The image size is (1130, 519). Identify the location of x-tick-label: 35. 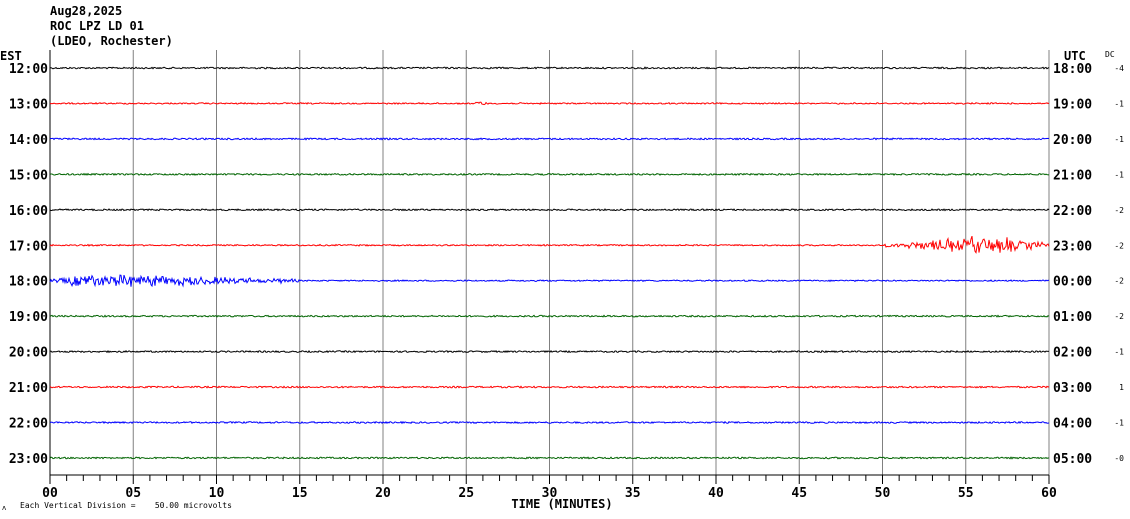
(633, 493).